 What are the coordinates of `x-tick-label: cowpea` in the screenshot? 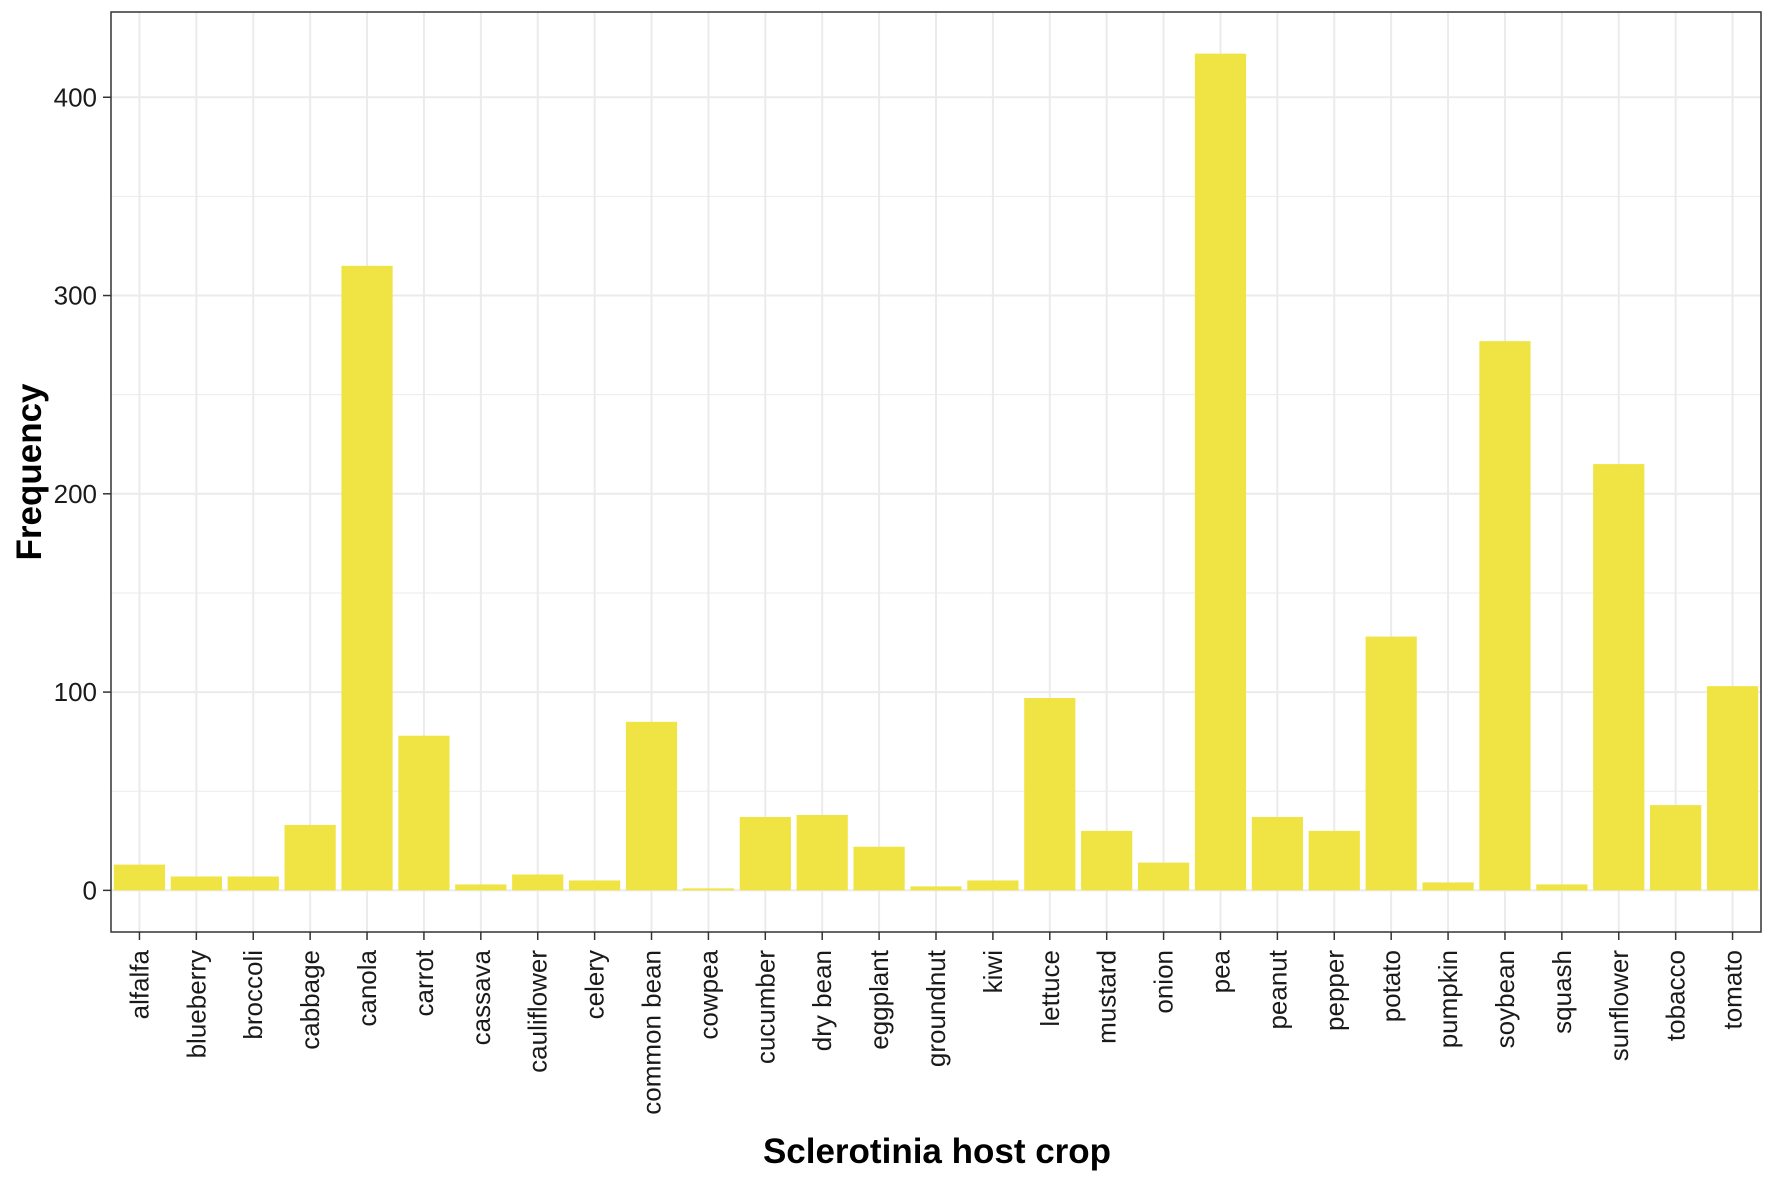 It's located at (708, 994).